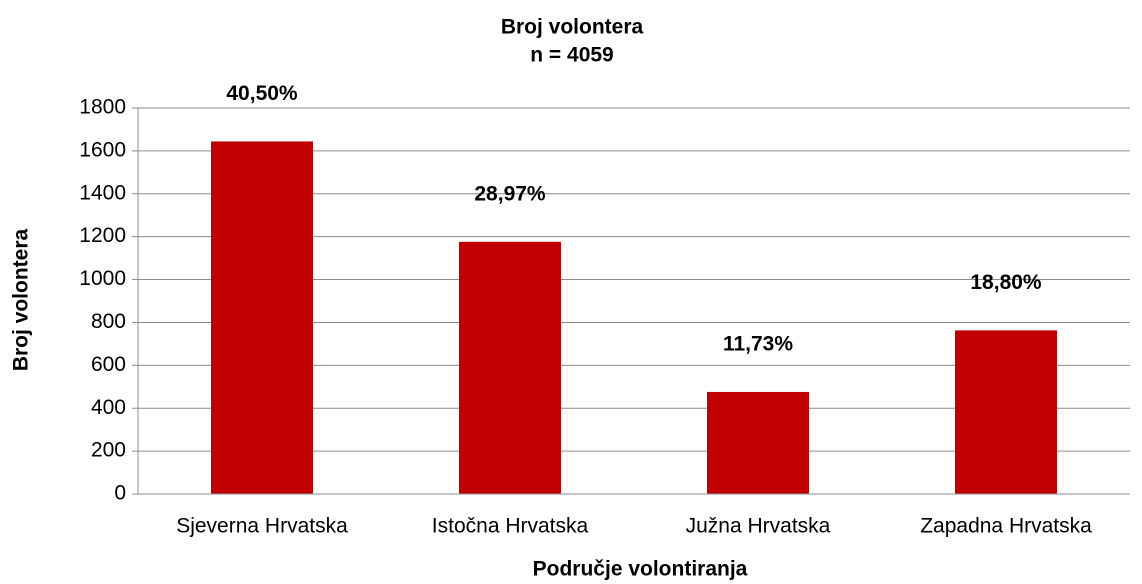 The image size is (1142, 584). What do you see at coordinates (108, 321) in the screenshot?
I see `y-tick-label: 800` at bounding box center [108, 321].